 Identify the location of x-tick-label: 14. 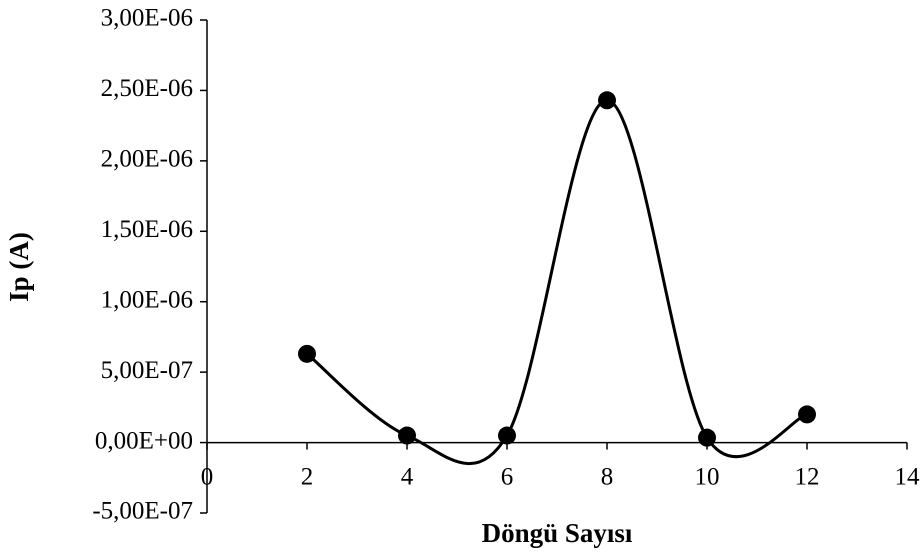
(908, 476).